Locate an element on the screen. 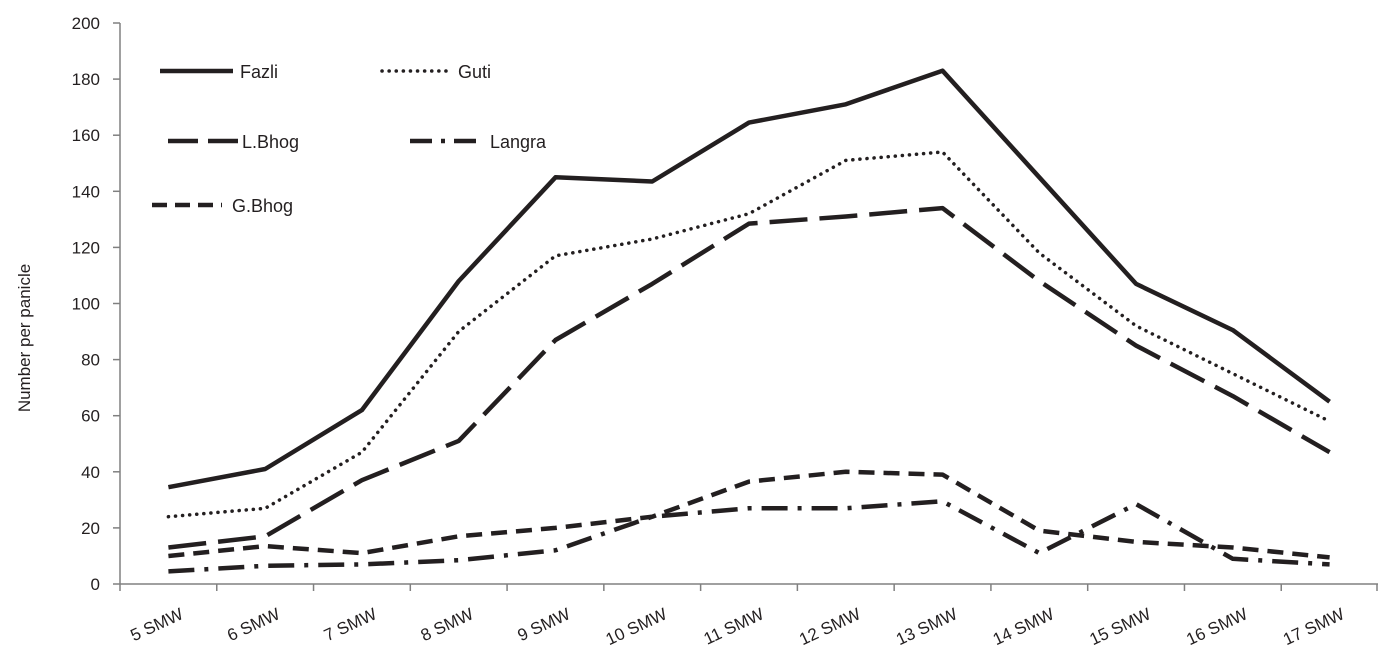  y-tick-label: 80 is located at coordinates (90, 360).